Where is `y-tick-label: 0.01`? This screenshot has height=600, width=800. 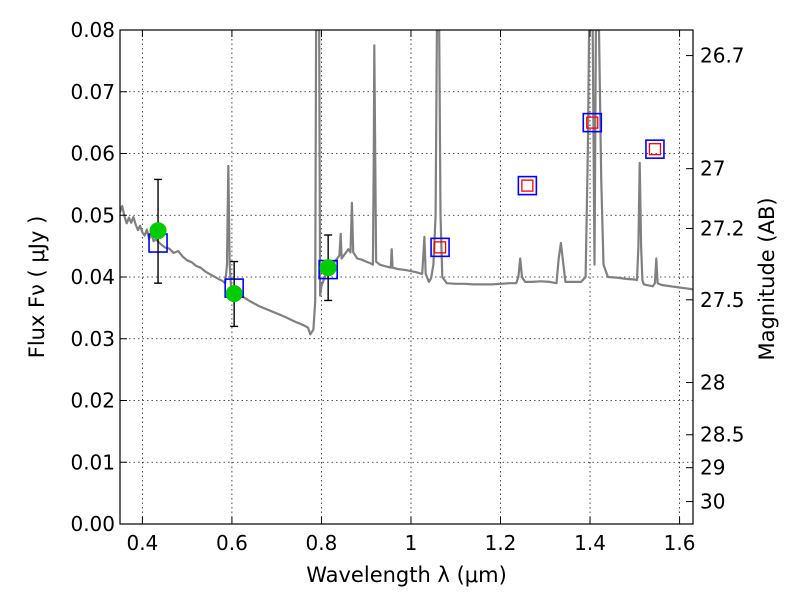
y-tick-label: 0.01 is located at coordinates (92, 462).